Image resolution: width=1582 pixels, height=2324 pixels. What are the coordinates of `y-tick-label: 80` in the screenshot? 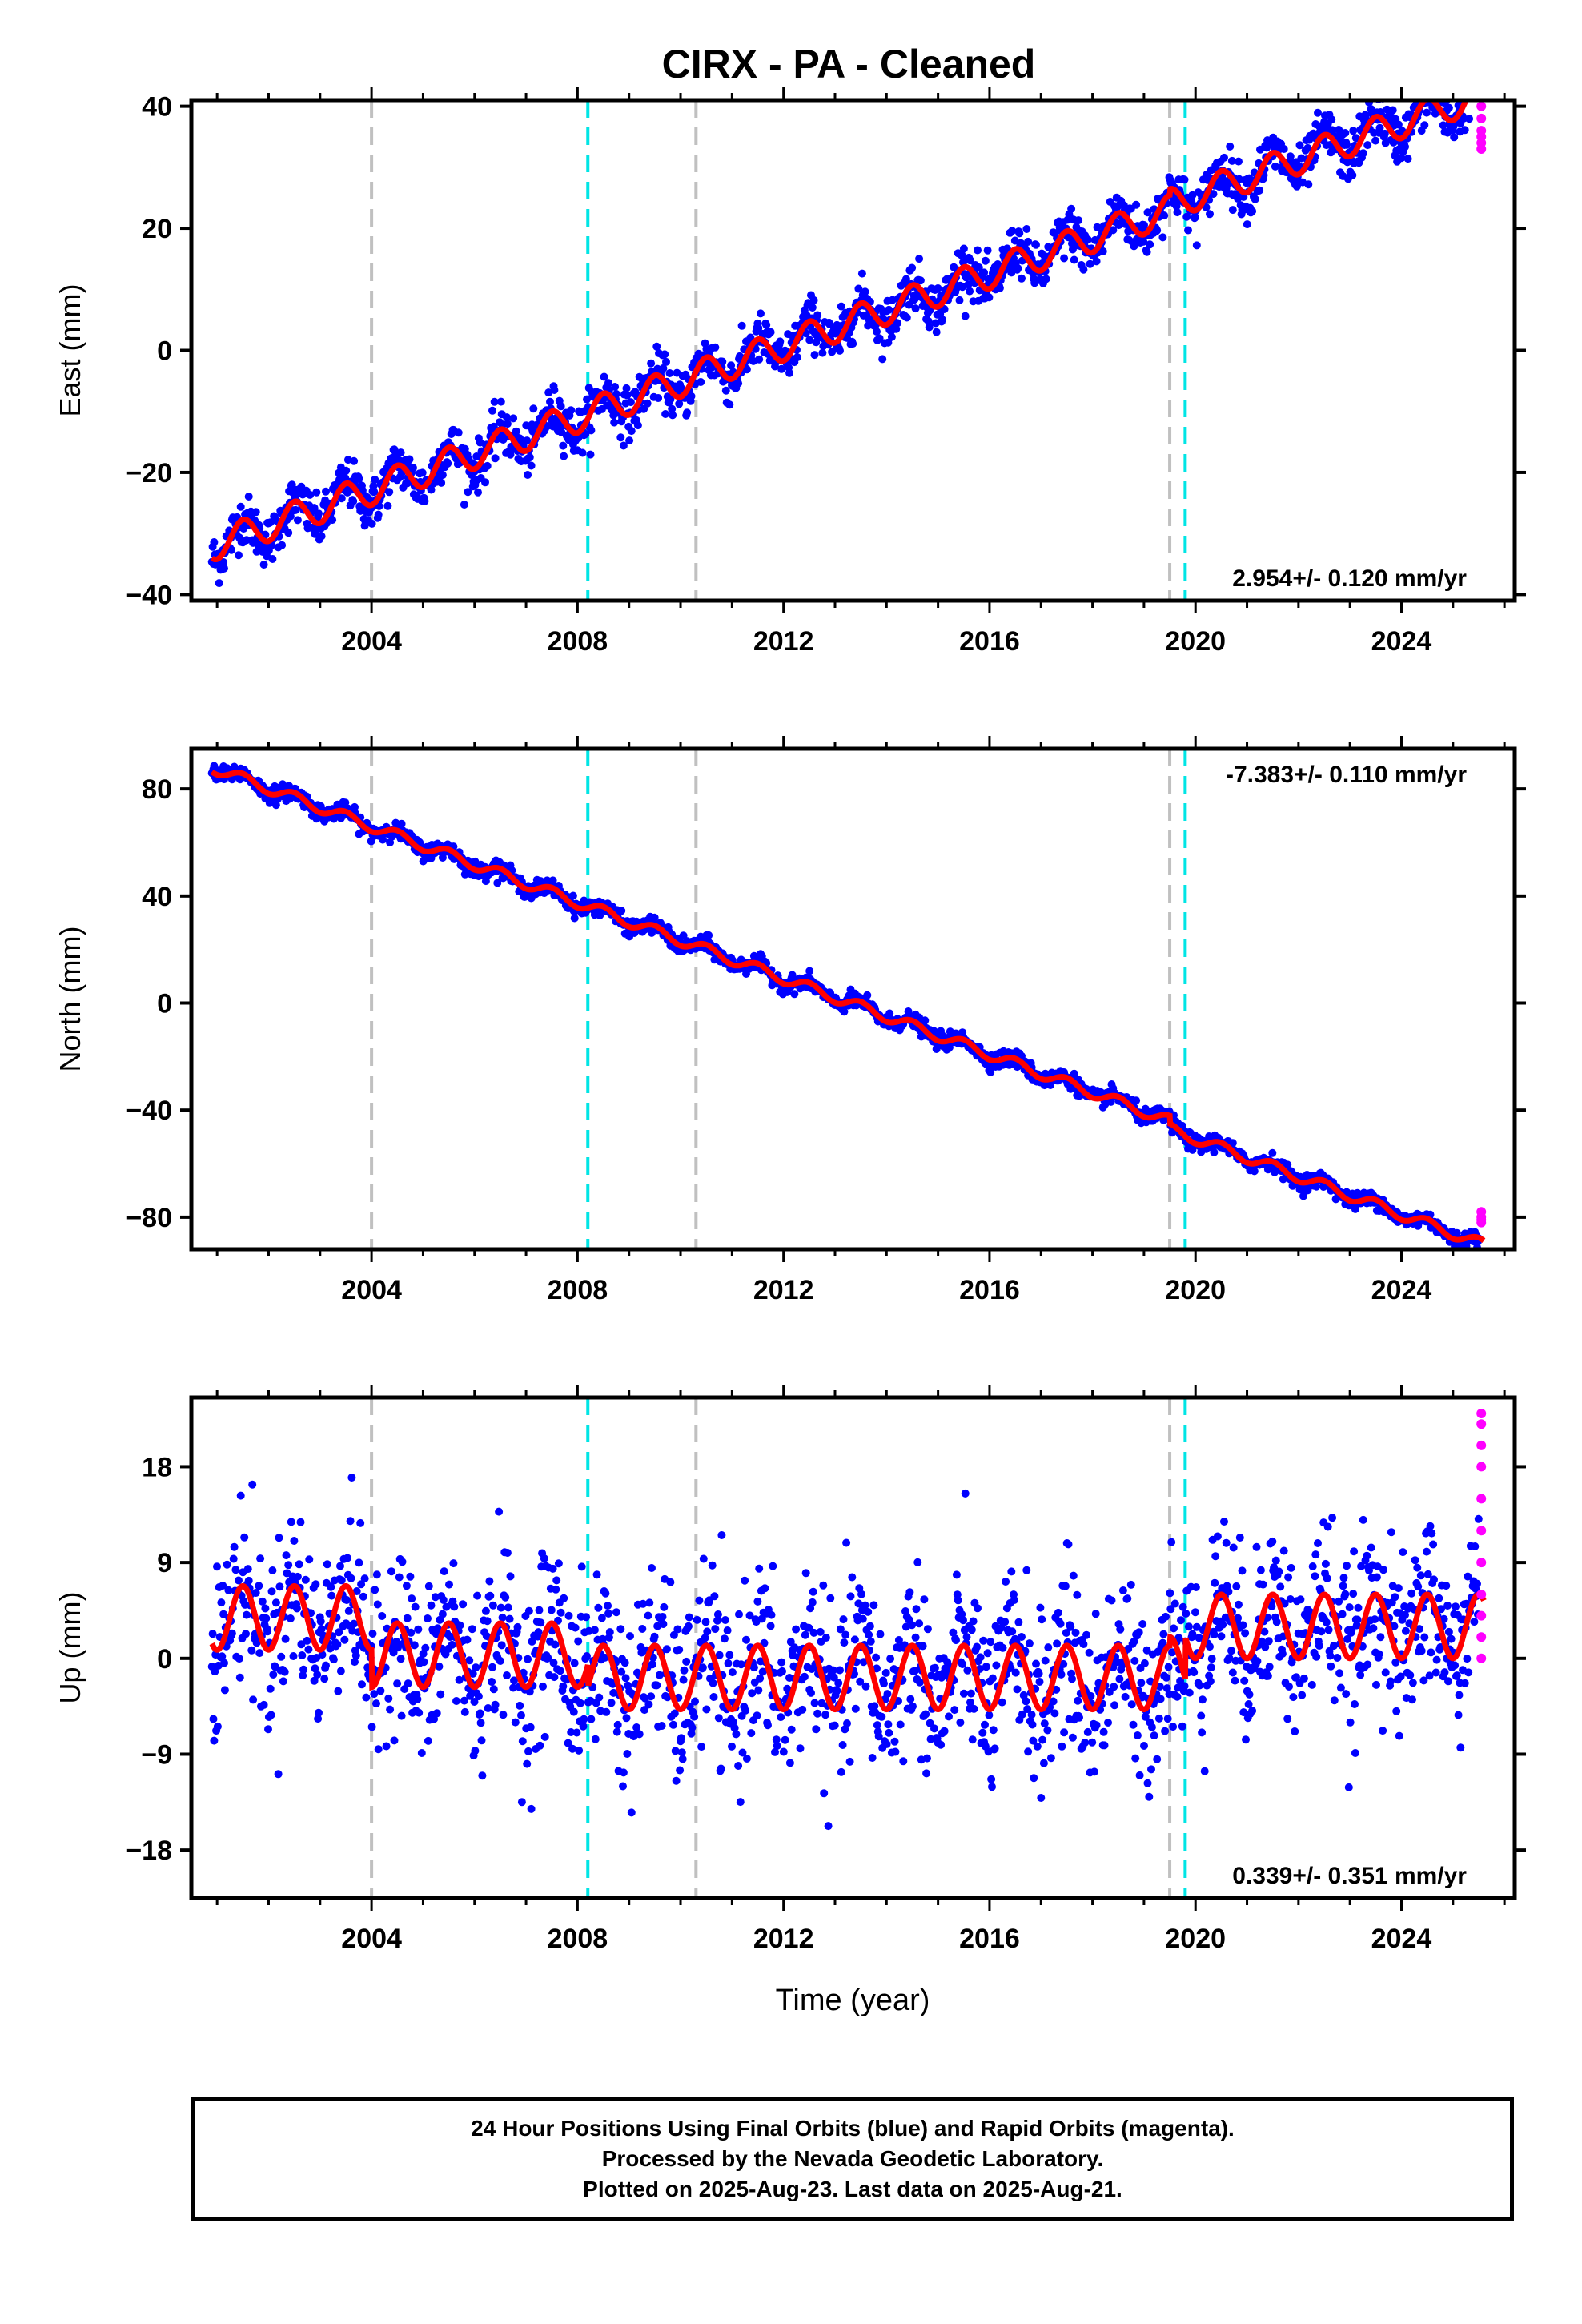 It's located at (157, 789).